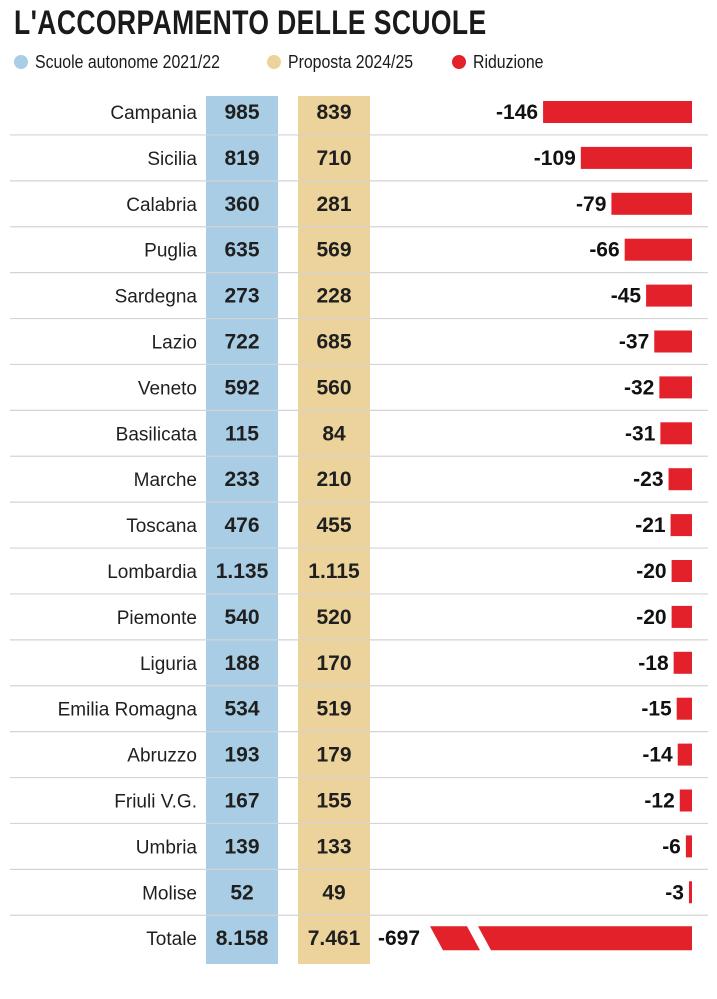 This screenshot has height=999, width=717. What do you see at coordinates (459, 62) in the screenshot?
I see `legend-dot-reduction-icon` at bounding box center [459, 62].